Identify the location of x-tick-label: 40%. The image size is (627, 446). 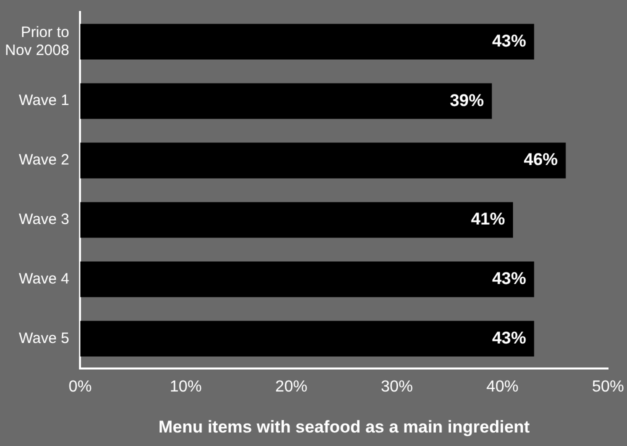
(502, 387).